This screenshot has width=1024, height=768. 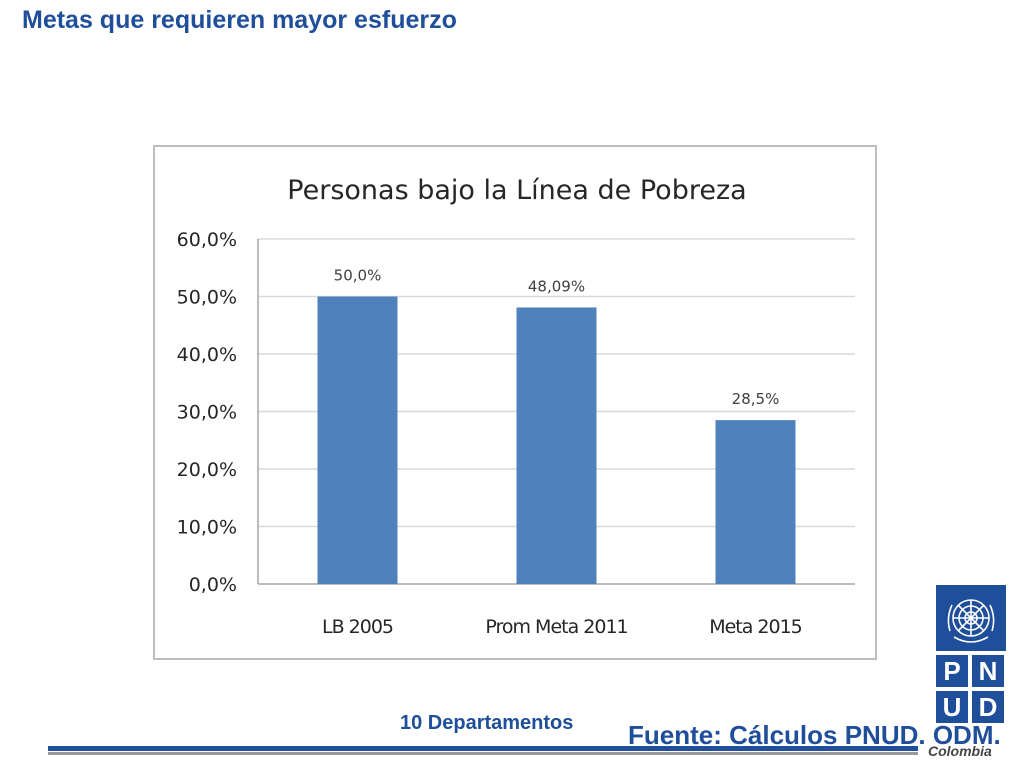 What do you see at coordinates (988, 671) in the screenshot?
I see `logo-letter-n: N` at bounding box center [988, 671].